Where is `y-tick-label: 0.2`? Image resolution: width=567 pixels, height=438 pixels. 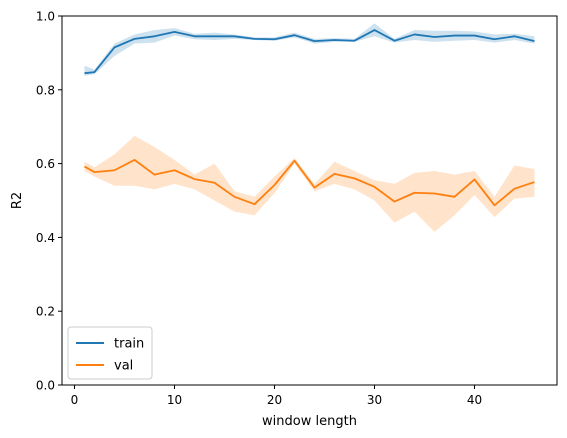
y-tick-label: 0.2 is located at coordinates (45, 312).